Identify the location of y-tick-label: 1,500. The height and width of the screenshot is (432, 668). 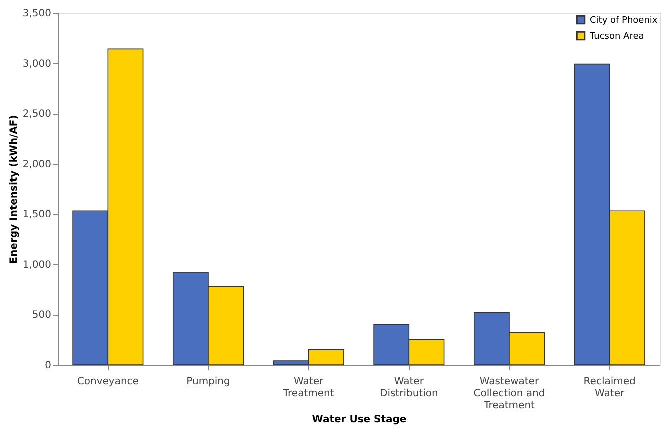
(37, 215).